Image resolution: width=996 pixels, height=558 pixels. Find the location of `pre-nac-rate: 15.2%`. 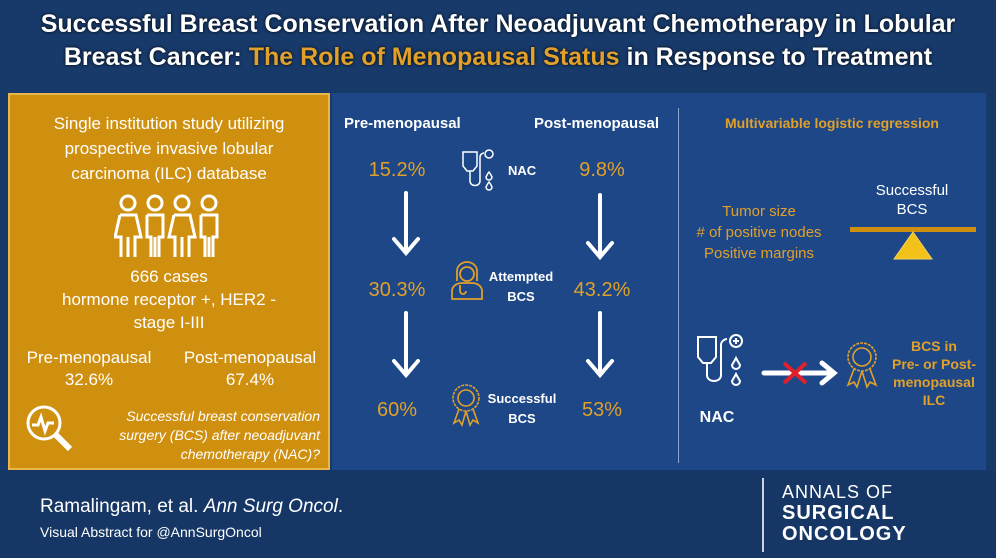

pre-nac-rate: 15.2% is located at coordinates (397, 170).